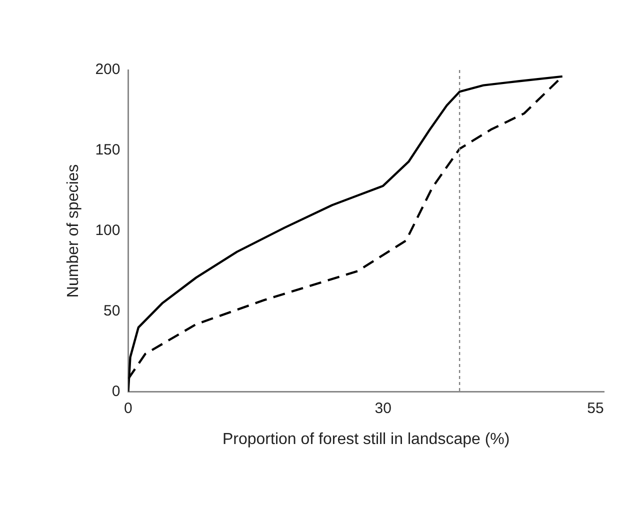 This screenshot has width=629, height=508. Describe the element at coordinates (107, 231) in the screenshot. I see `y-tick-label: 100` at that location.